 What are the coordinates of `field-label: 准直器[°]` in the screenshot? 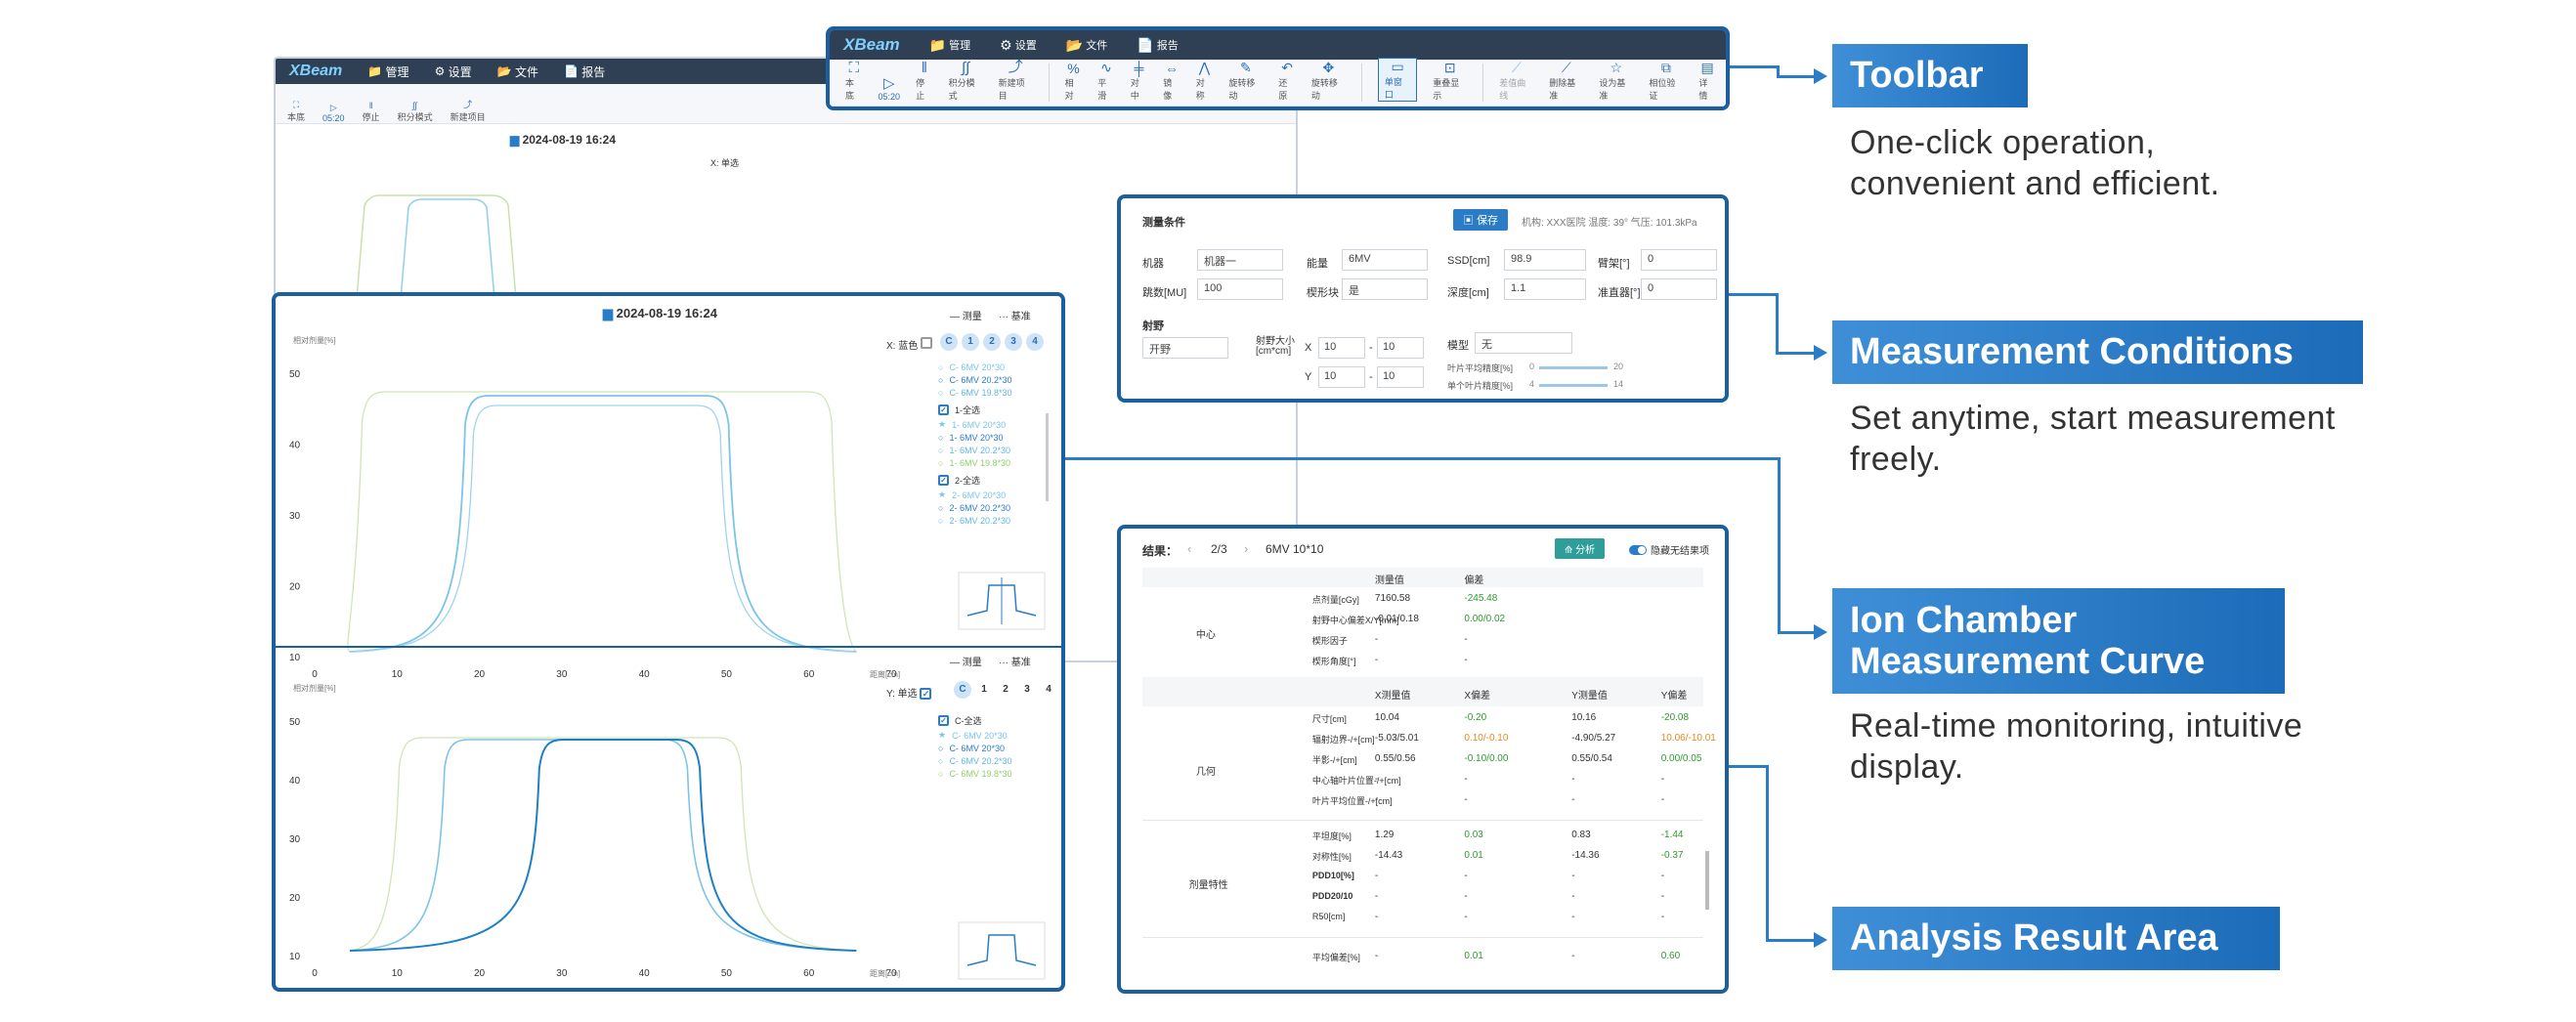 It's located at (1620, 293).